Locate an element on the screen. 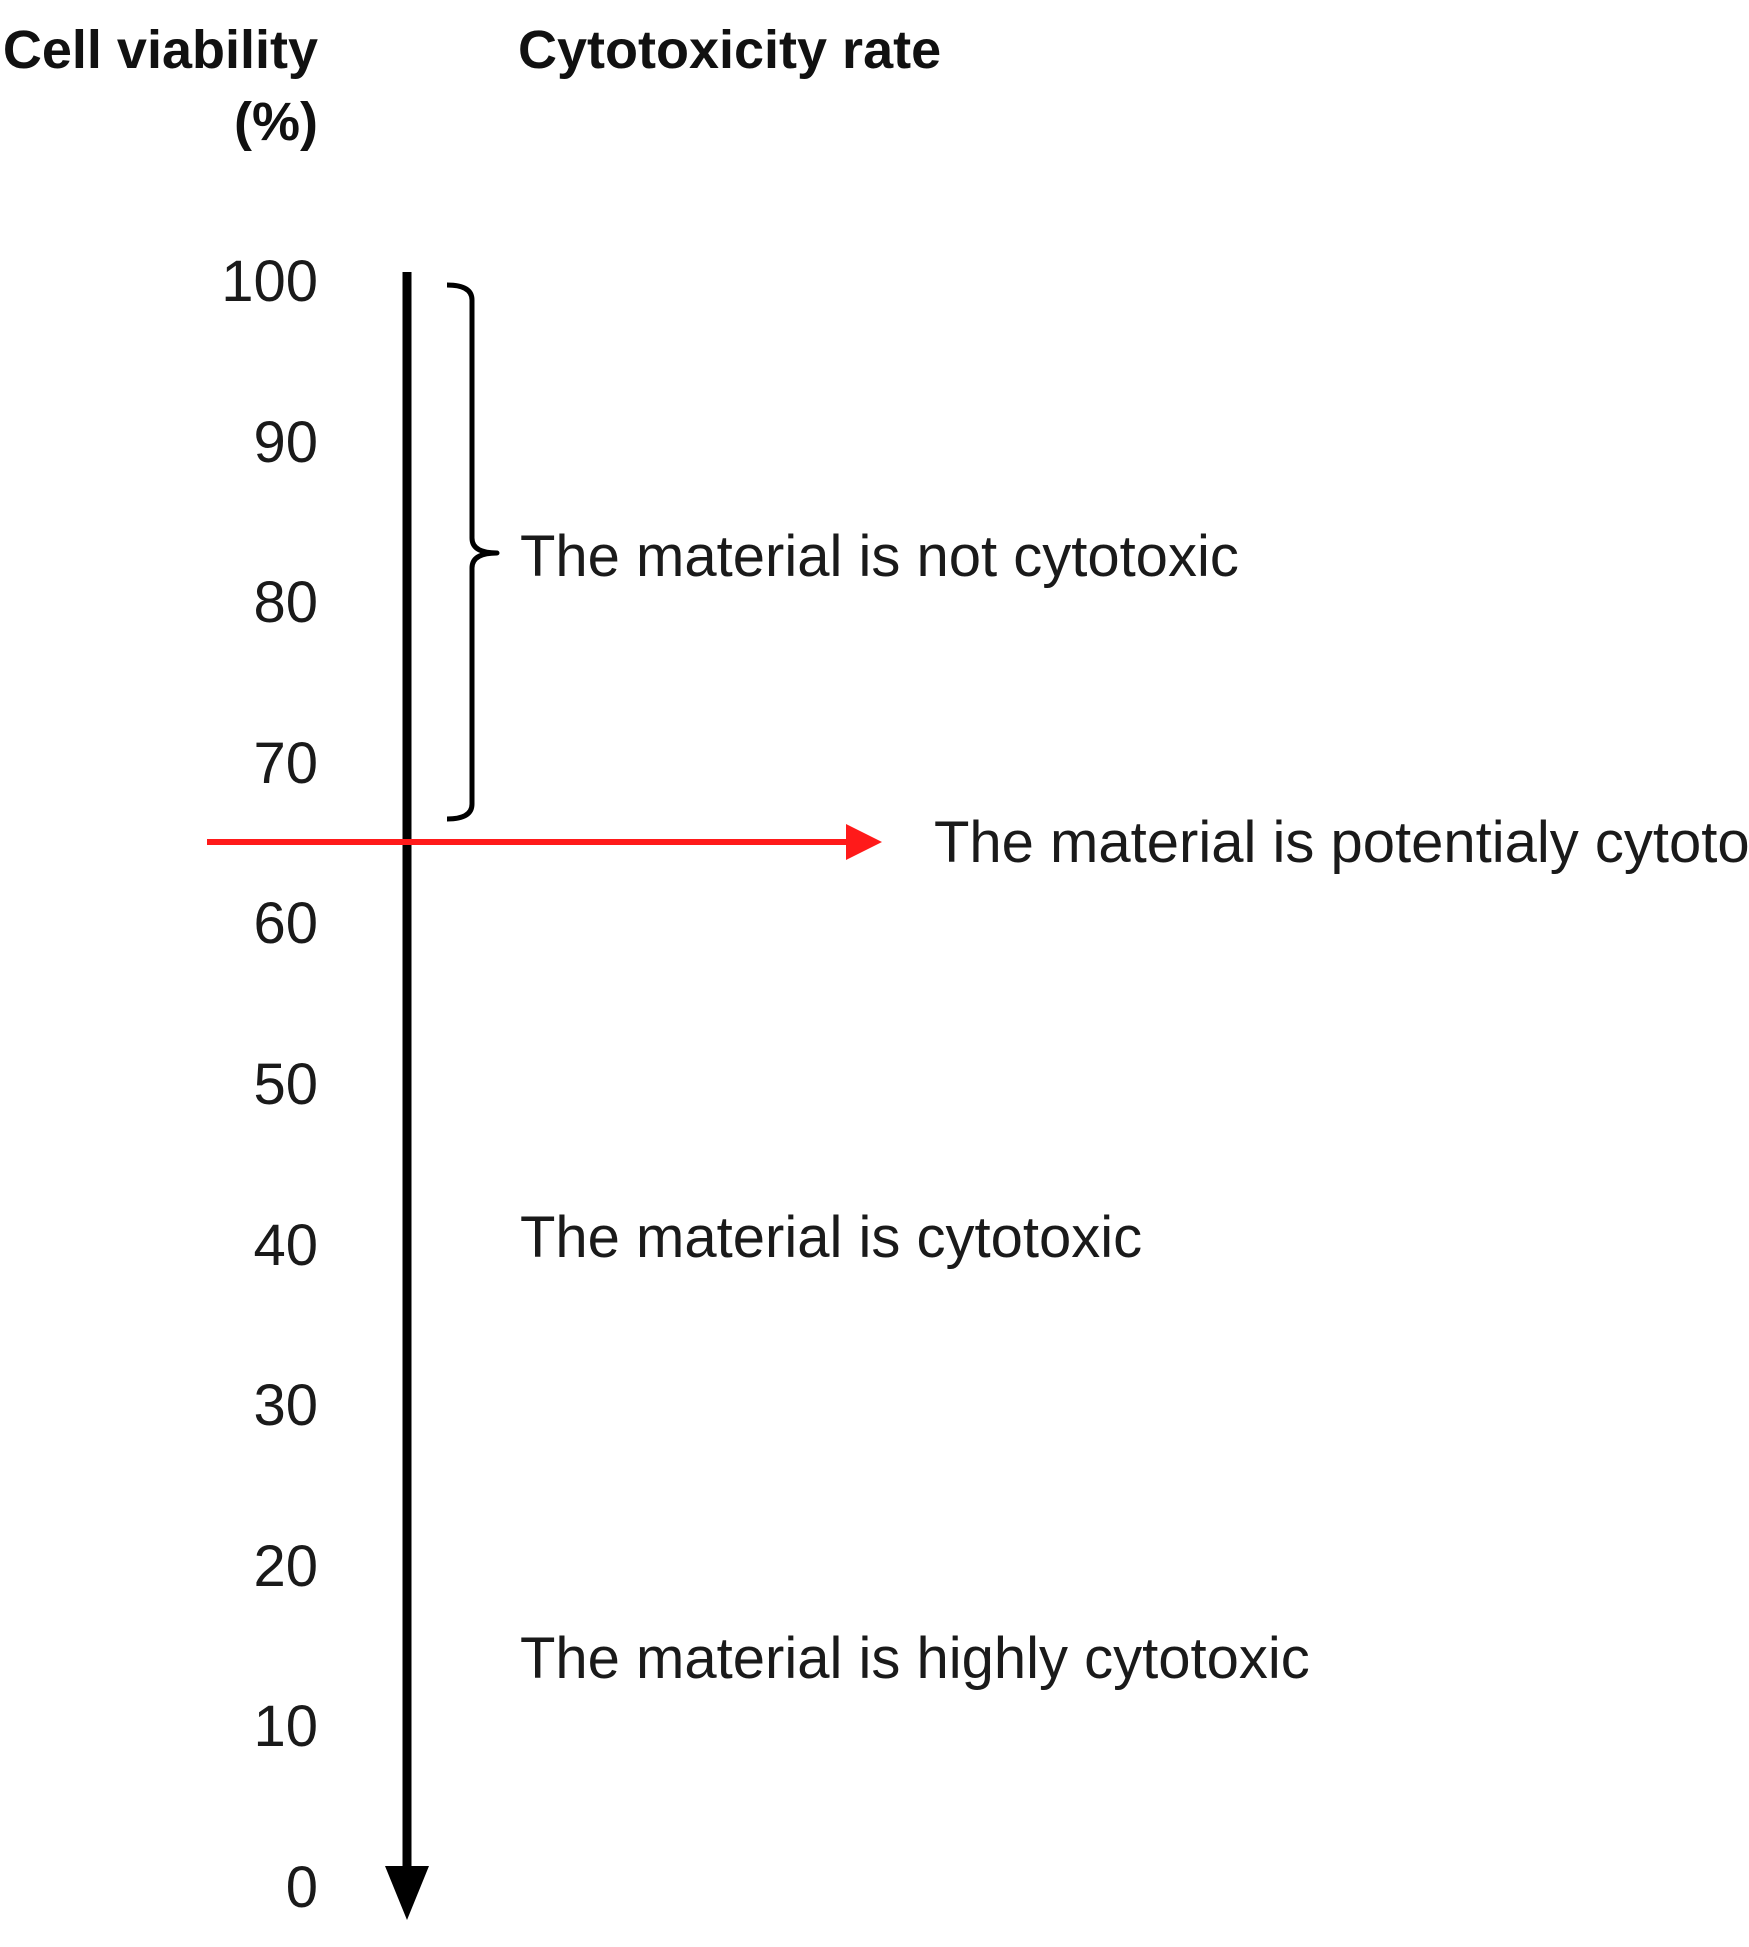  threshold-arrowhead is located at coordinates (864, 842).